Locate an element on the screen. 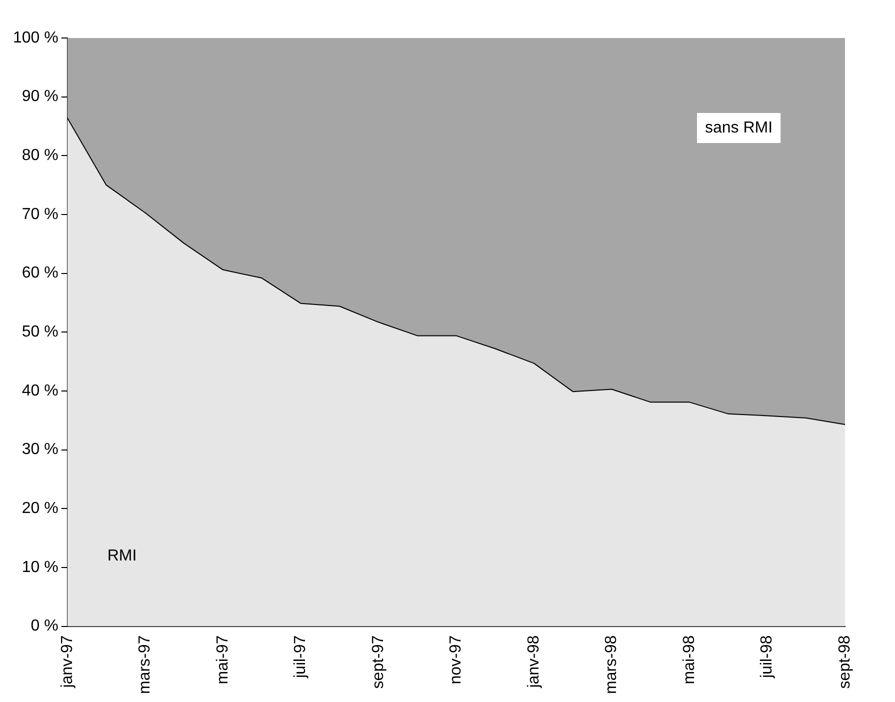 The height and width of the screenshot is (702, 895). y-tick-label: 60 % is located at coordinates (40, 273).